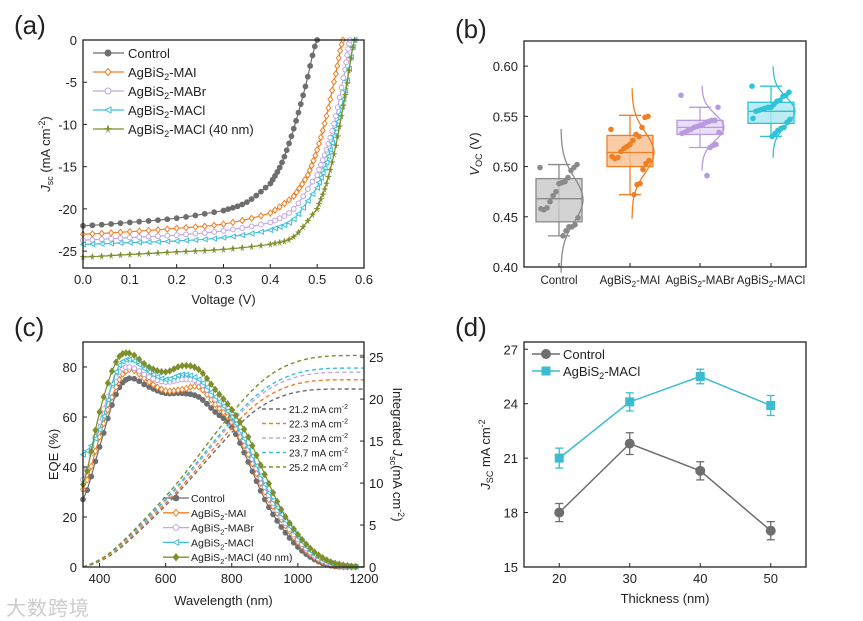 Image resolution: width=863 pixels, height=621 pixels. Describe the element at coordinates (474, 142) in the screenshot. I see `tspan: (V)` at that location.